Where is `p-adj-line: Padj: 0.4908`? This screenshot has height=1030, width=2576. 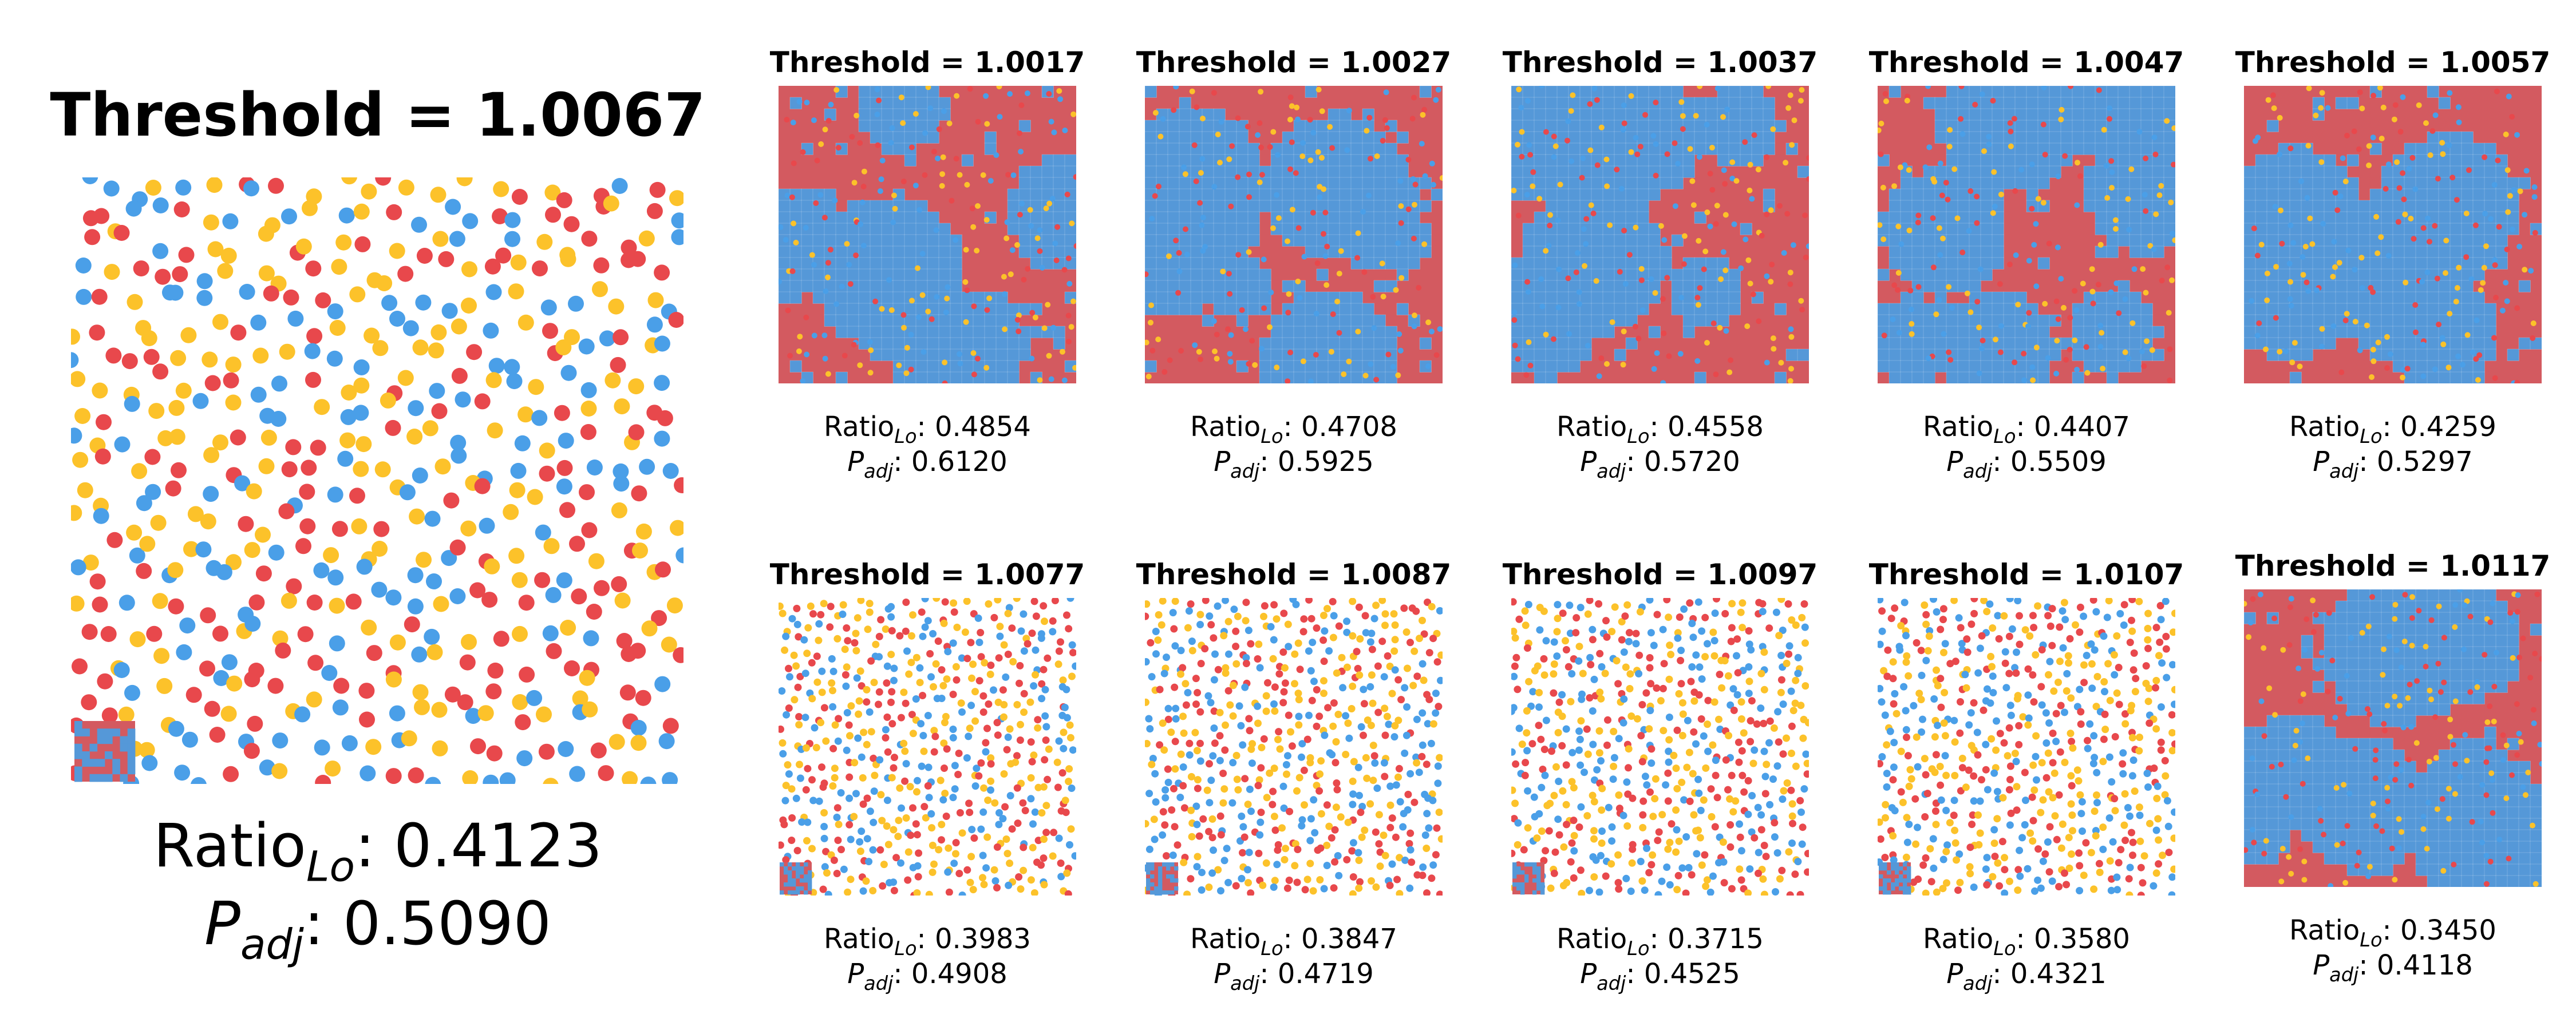 p-adj-line: Padj: 0.4908 is located at coordinates (927, 976).